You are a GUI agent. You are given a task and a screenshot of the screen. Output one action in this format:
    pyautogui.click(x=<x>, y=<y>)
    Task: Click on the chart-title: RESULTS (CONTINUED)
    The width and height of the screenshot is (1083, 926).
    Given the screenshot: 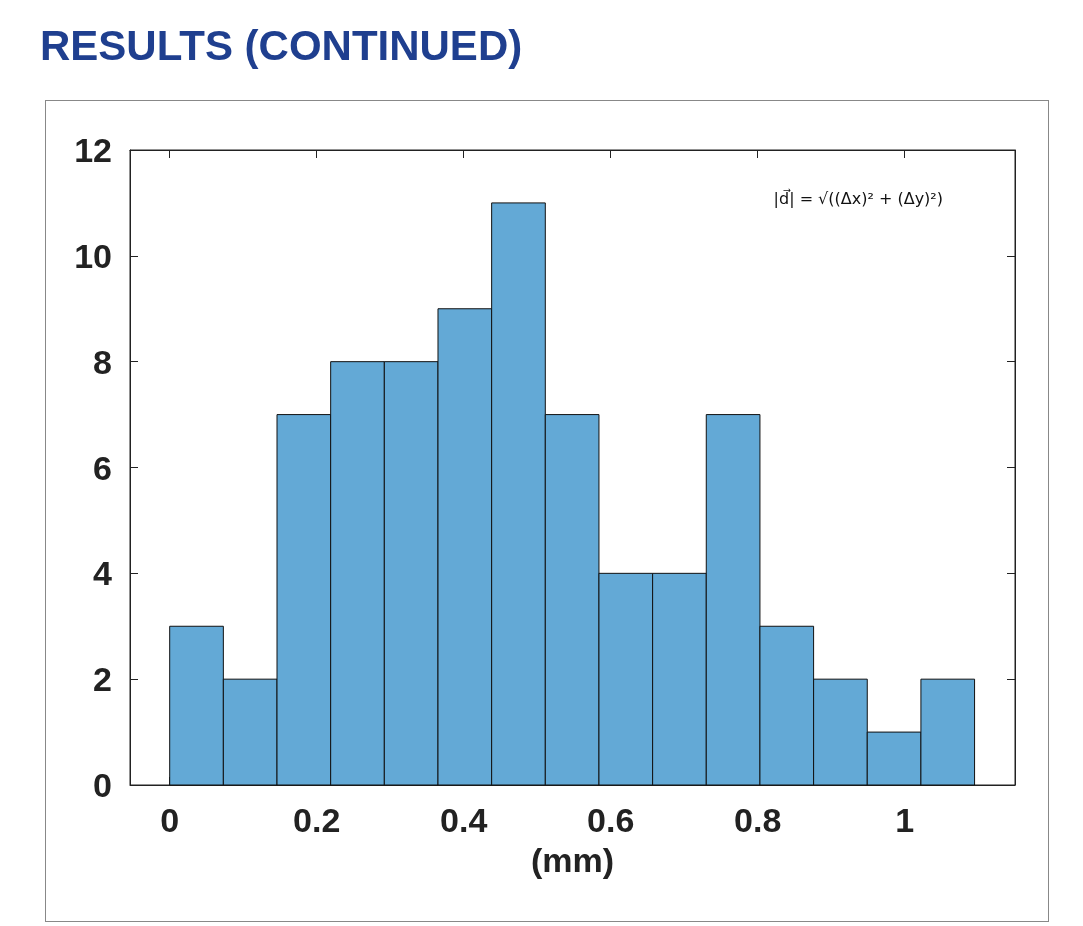 What is the action you would take?
    pyautogui.click(x=281, y=46)
    